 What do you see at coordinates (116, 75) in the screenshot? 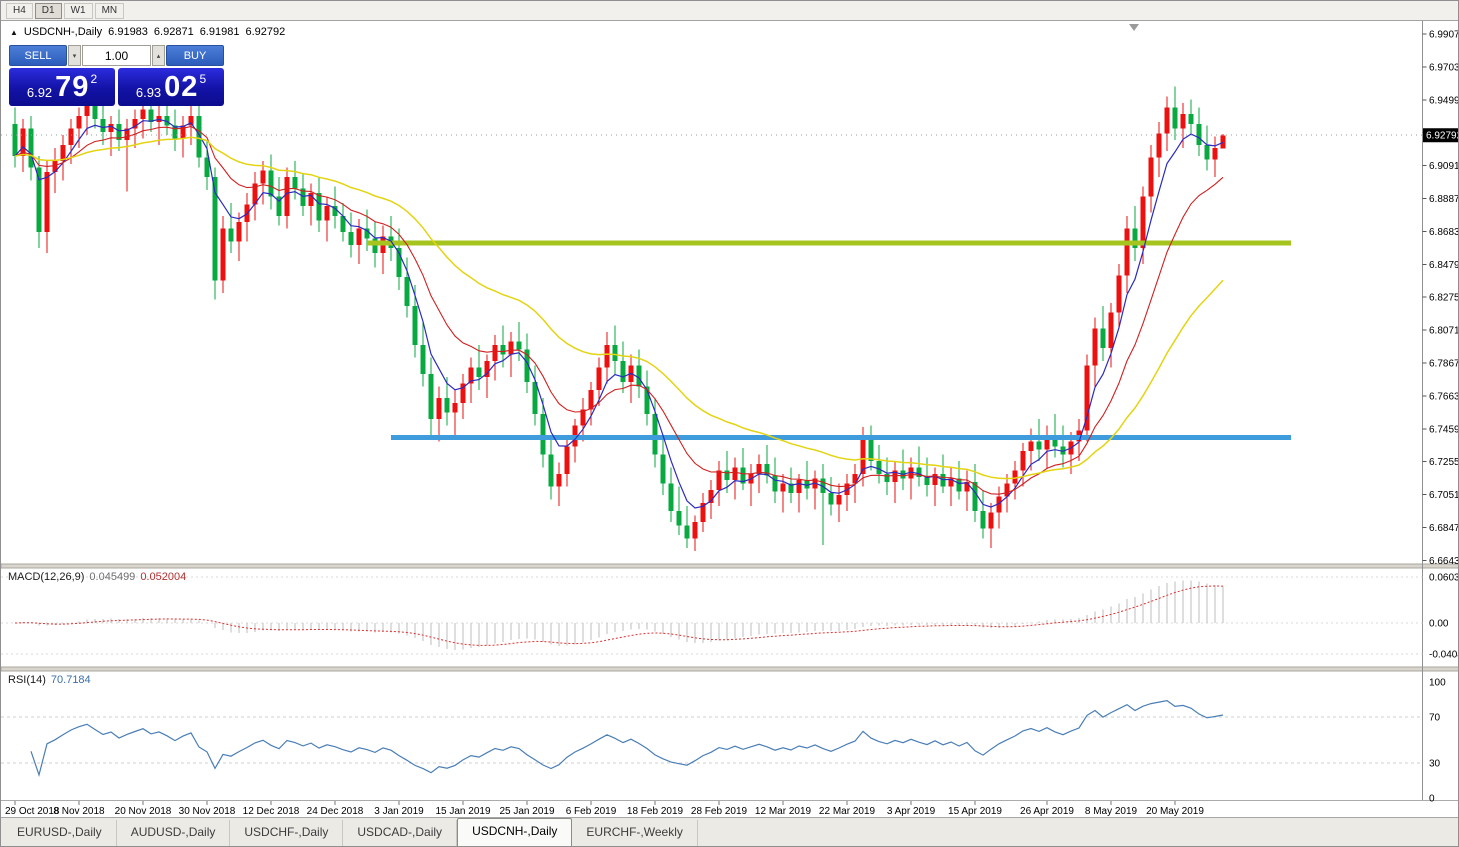
I see `one-click-trading-panel: SELL ▾ ▴ BUY 6.92 79 2 6.93 02 5` at bounding box center [116, 75].